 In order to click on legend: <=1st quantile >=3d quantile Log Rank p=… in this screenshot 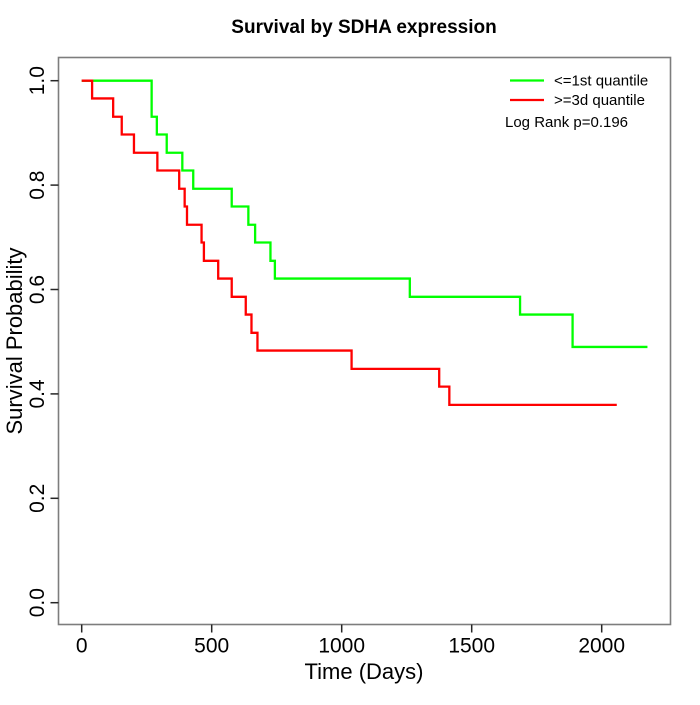, I will do `click(576, 102)`.